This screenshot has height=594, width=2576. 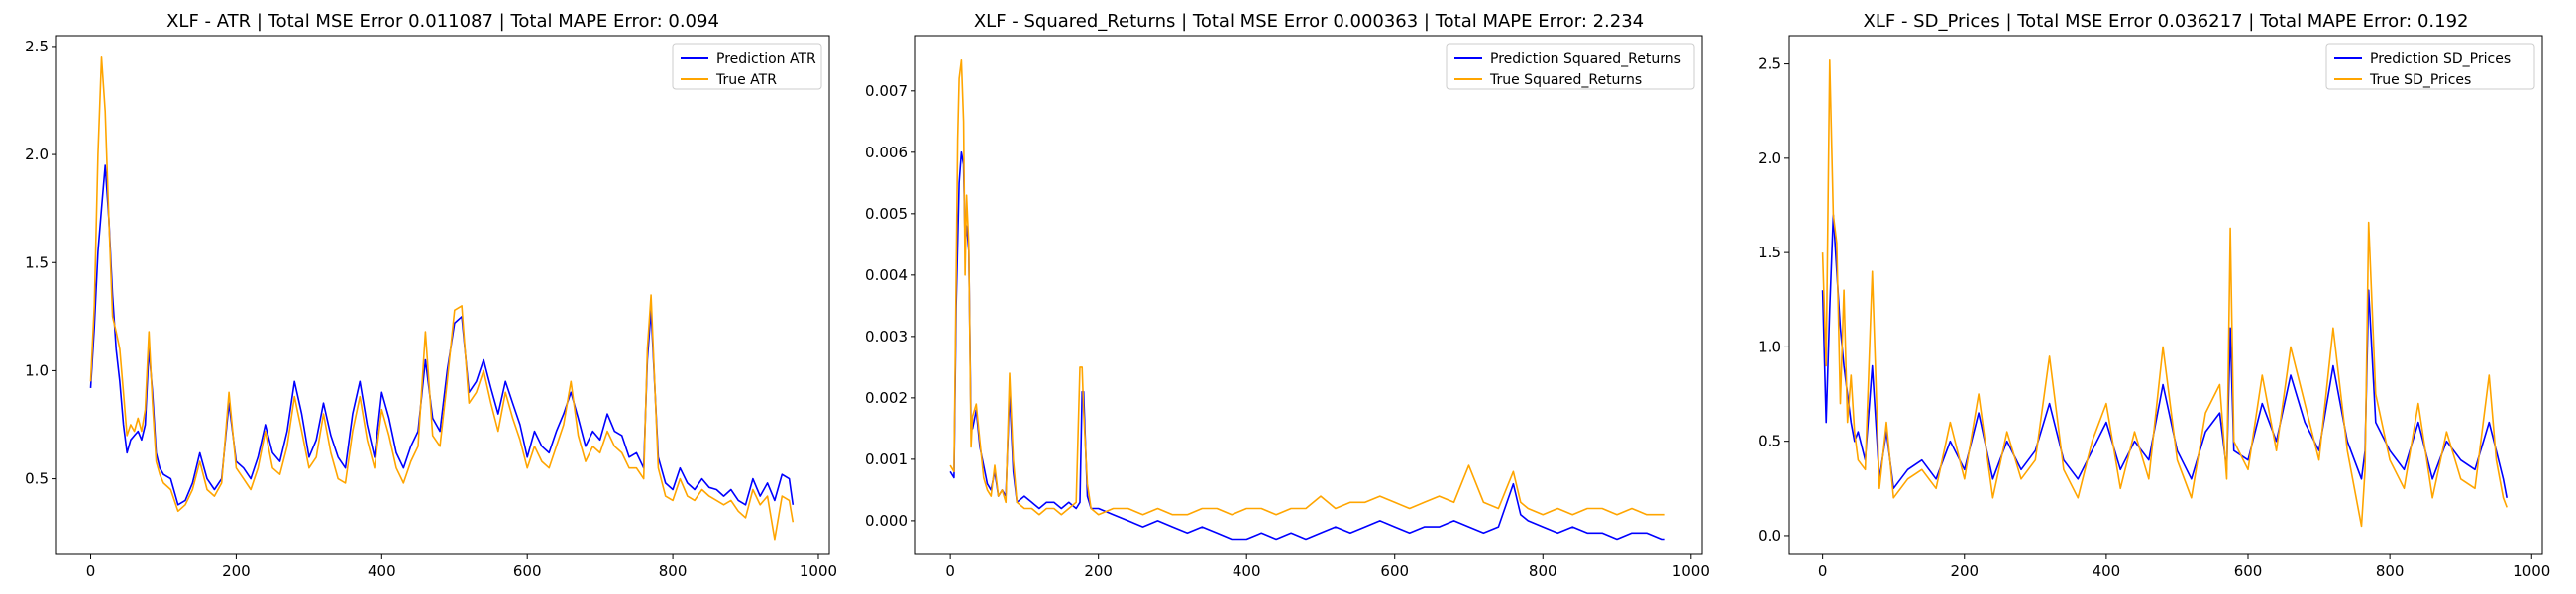 What do you see at coordinates (886, 459) in the screenshot?
I see `y-tick-label: 0.001` at bounding box center [886, 459].